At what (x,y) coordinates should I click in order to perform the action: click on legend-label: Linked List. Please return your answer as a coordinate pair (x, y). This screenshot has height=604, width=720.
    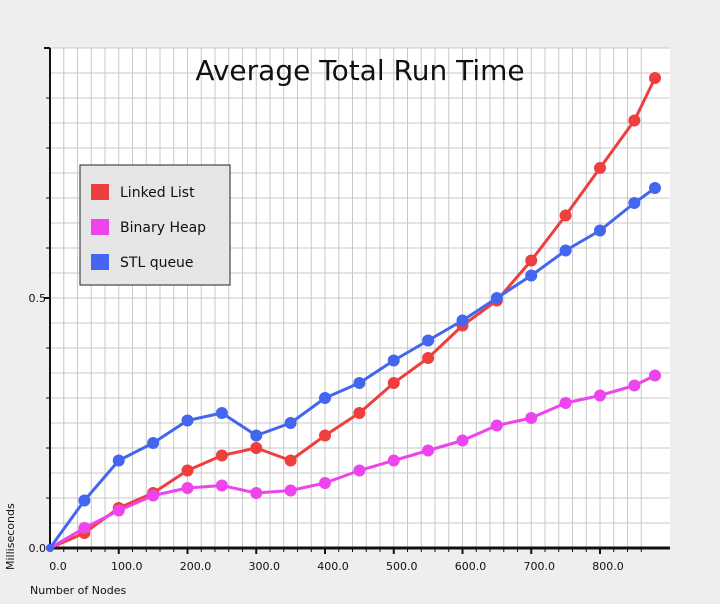
    Looking at the image, I should click on (157, 193).